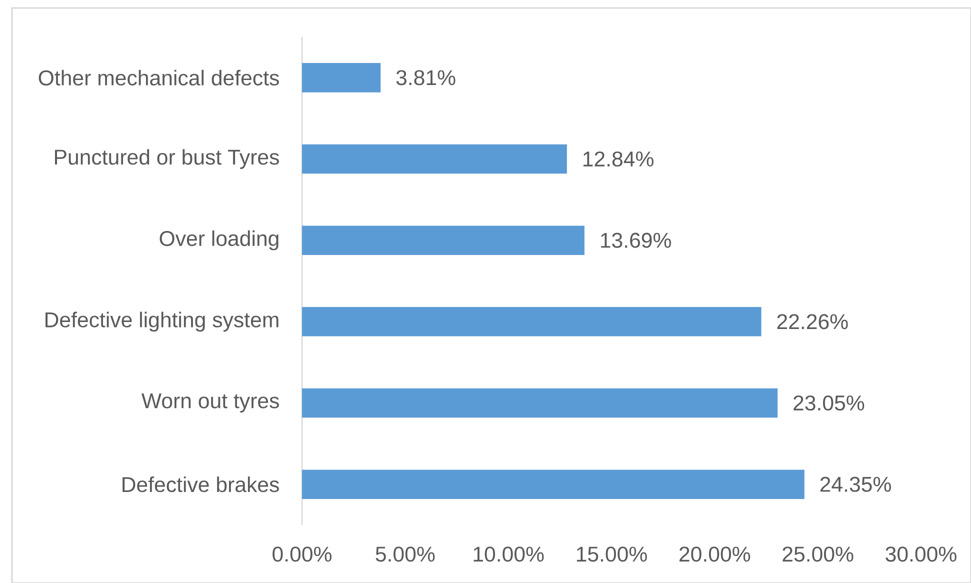 Image resolution: width=971 pixels, height=583 pixels. What do you see at coordinates (302, 554) in the screenshot?
I see `x-tick-label: 0.00%` at bounding box center [302, 554].